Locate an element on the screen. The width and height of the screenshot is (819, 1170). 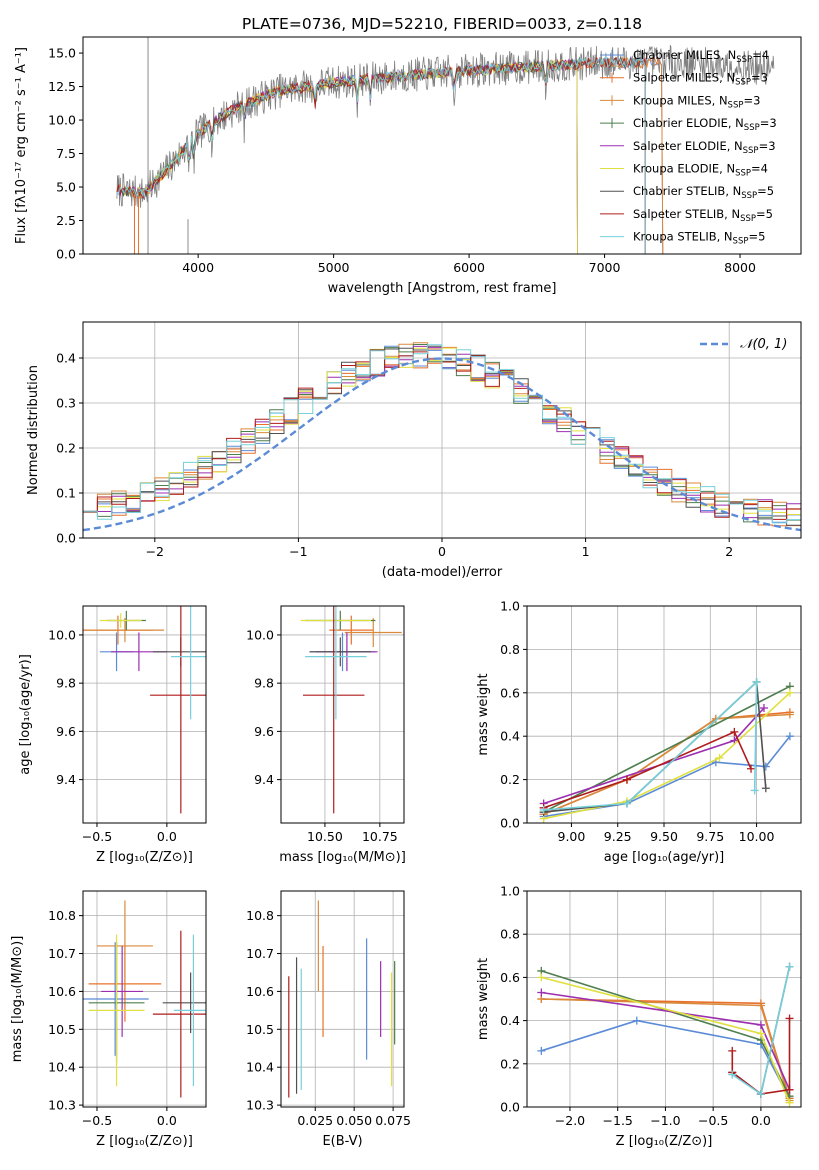
x-tick-label: 0.050 is located at coordinates (354, 1120).